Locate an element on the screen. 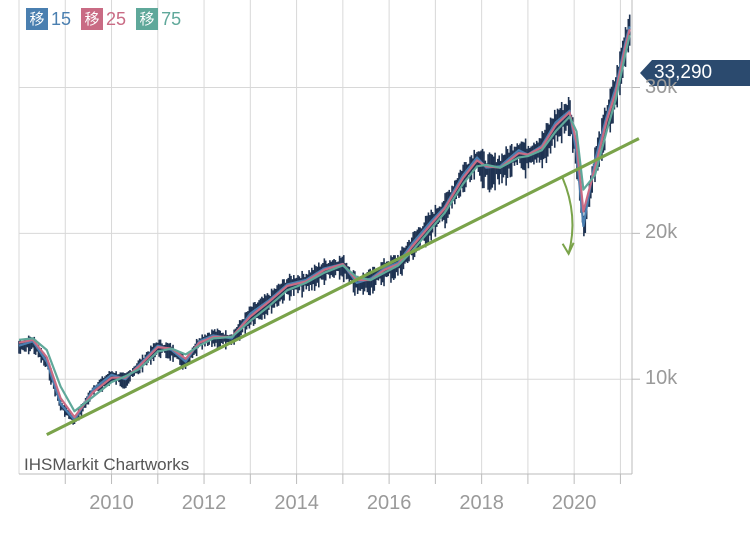  arrow-head-icon is located at coordinates (568, 249).